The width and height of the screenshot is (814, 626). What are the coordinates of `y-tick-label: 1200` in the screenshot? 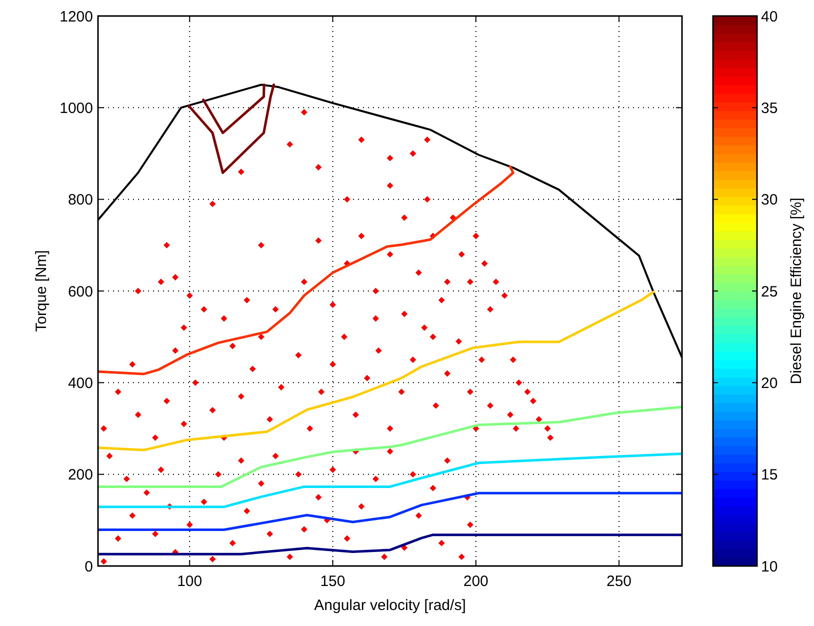 It's located at (76, 17).